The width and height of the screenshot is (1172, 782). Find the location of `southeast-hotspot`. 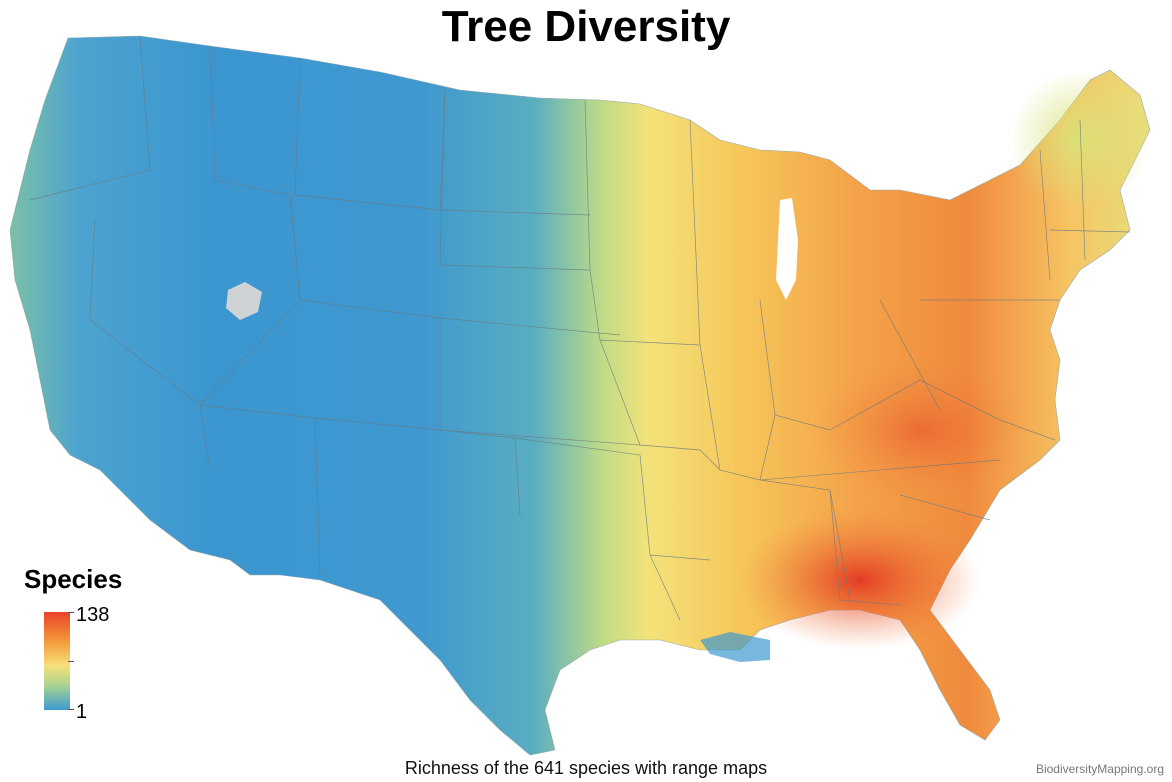

southeast-hotspot is located at coordinates (860, 580).